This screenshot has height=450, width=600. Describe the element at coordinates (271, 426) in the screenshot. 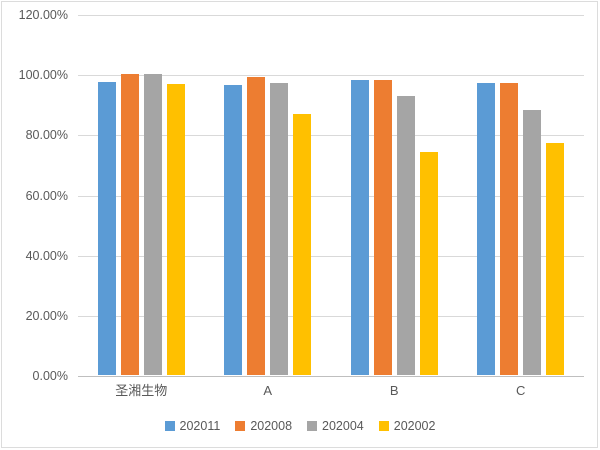

I see `legend-label: 202008` at that location.